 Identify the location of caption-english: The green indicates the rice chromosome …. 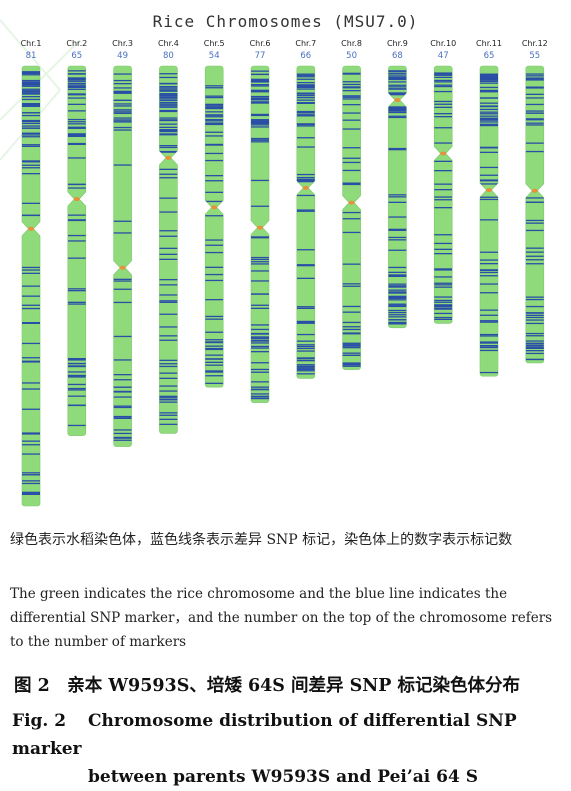
(281, 618).